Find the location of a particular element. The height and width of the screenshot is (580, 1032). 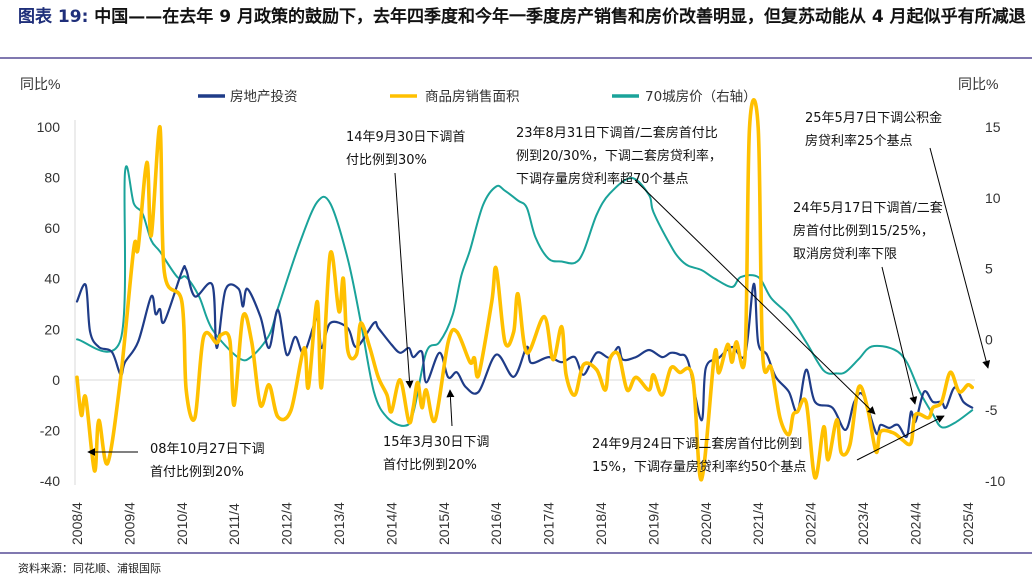

x-tick-label: 2025/4 is located at coordinates (968, 523).